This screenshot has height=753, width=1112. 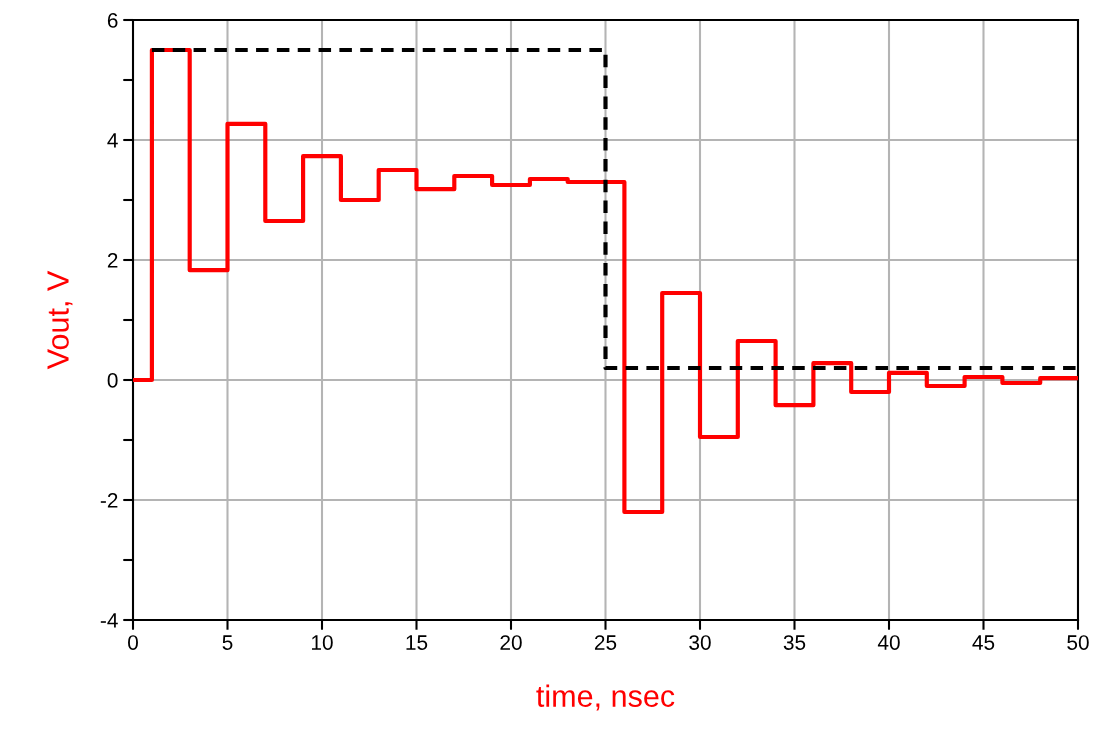 I want to click on y-tick-label: -4, so click(x=109, y=620).